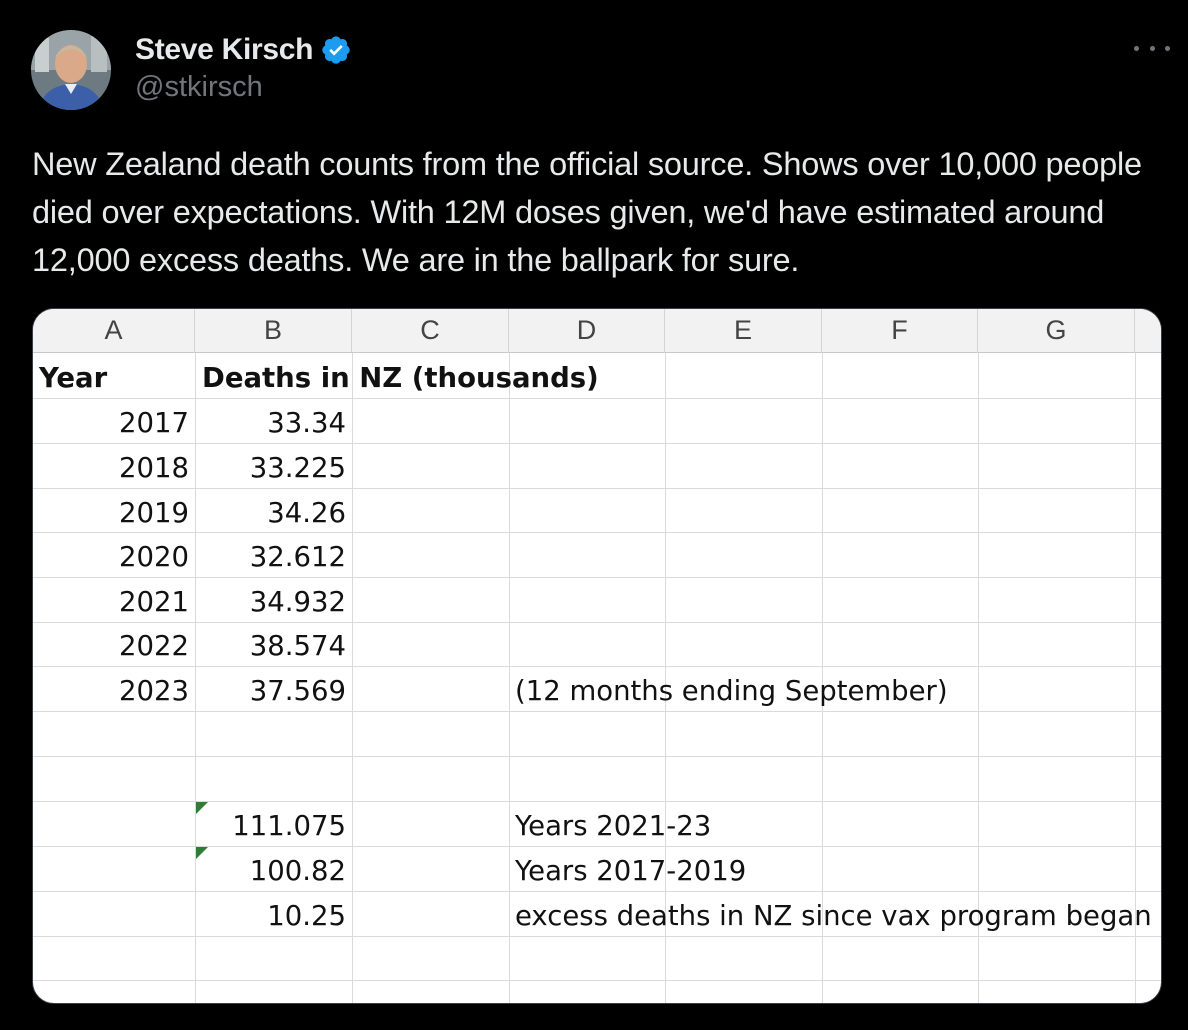  What do you see at coordinates (154, 646) in the screenshot?
I see `year-cell: 2022` at bounding box center [154, 646].